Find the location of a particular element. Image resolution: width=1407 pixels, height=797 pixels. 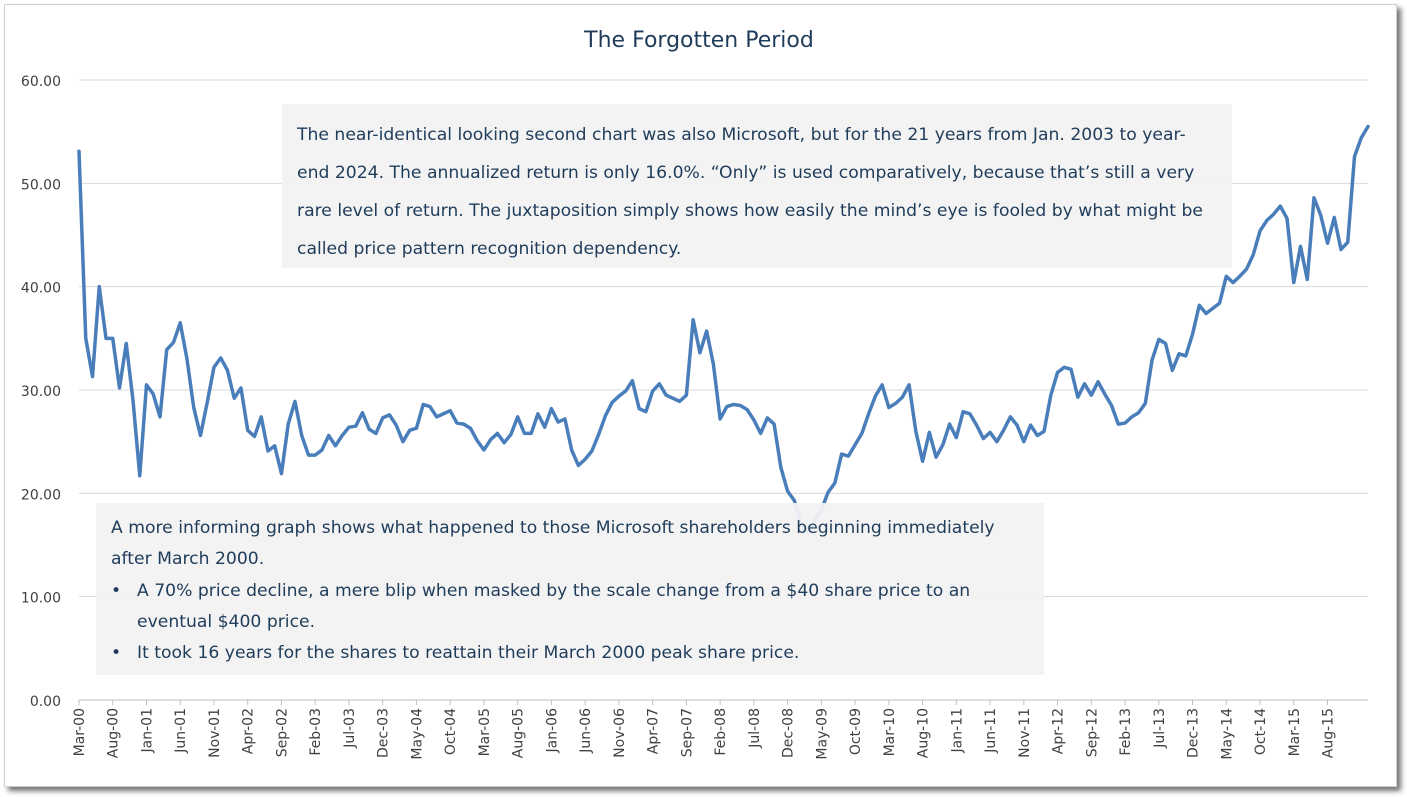

x-tick-label: Oct-14 is located at coordinates (1261, 731).